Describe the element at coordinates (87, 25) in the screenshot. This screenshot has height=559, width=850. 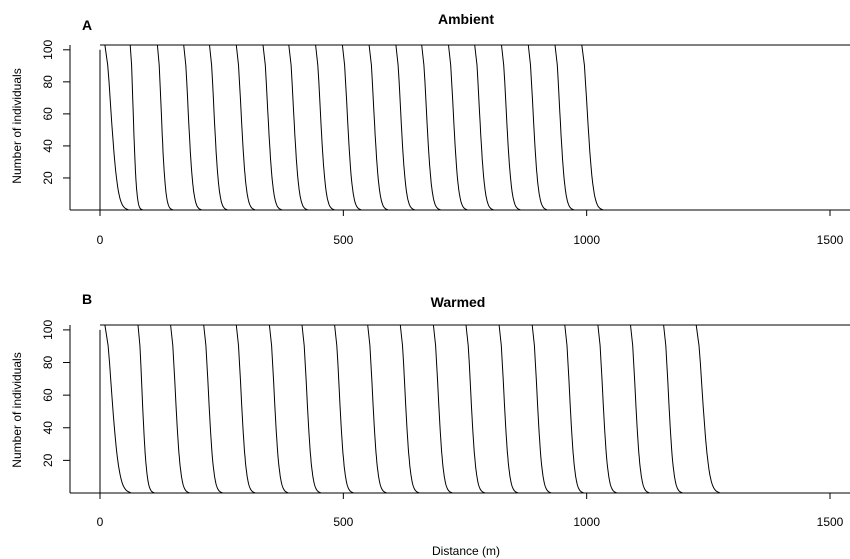
I see `panel-label: A` at that location.